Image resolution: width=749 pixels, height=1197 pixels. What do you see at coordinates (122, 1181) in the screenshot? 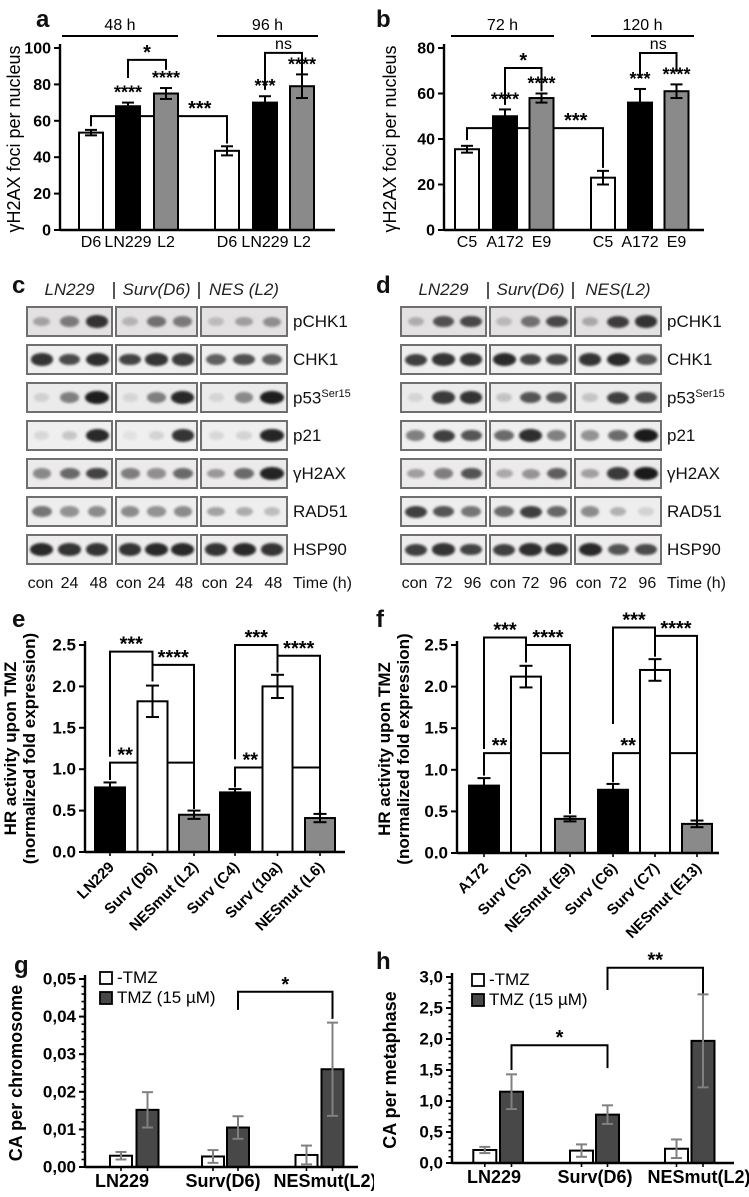
I see `x-group-label: LN229` at bounding box center [122, 1181].